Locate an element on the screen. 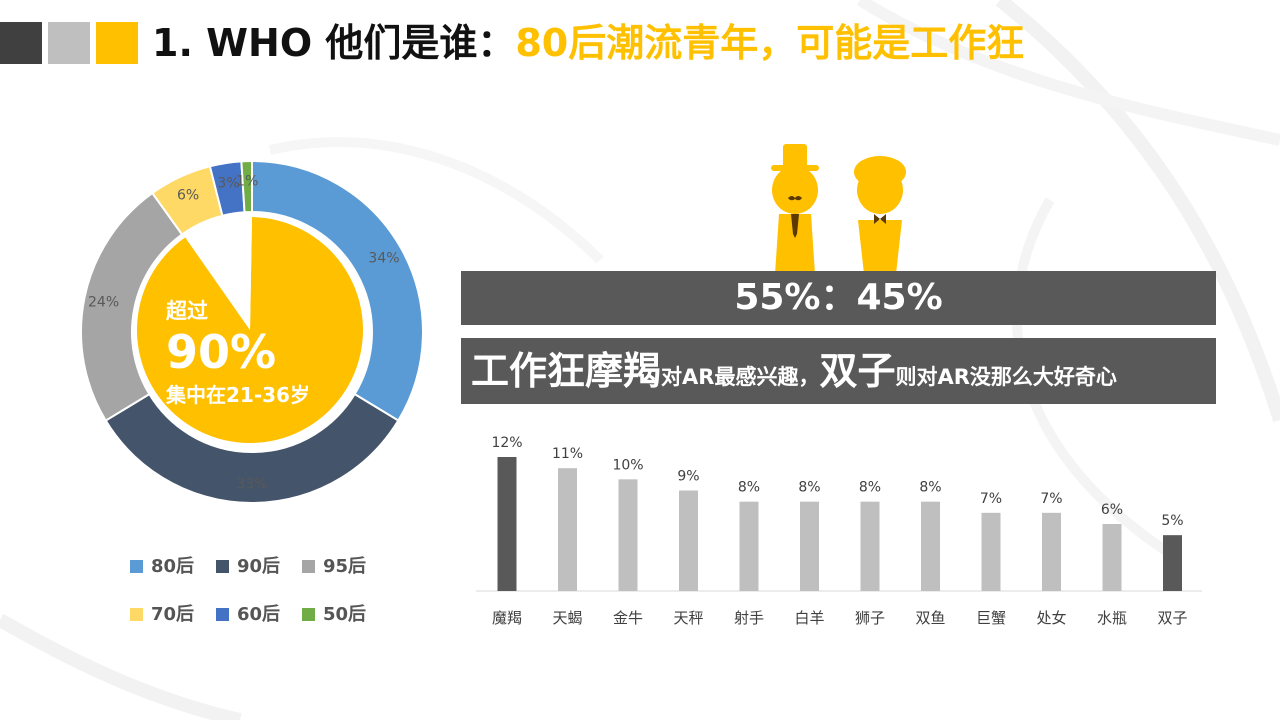 The width and height of the screenshot is (1280, 720). donut-labels: 34% 33% 24% 6% 3%1% is located at coordinates (244, 333).